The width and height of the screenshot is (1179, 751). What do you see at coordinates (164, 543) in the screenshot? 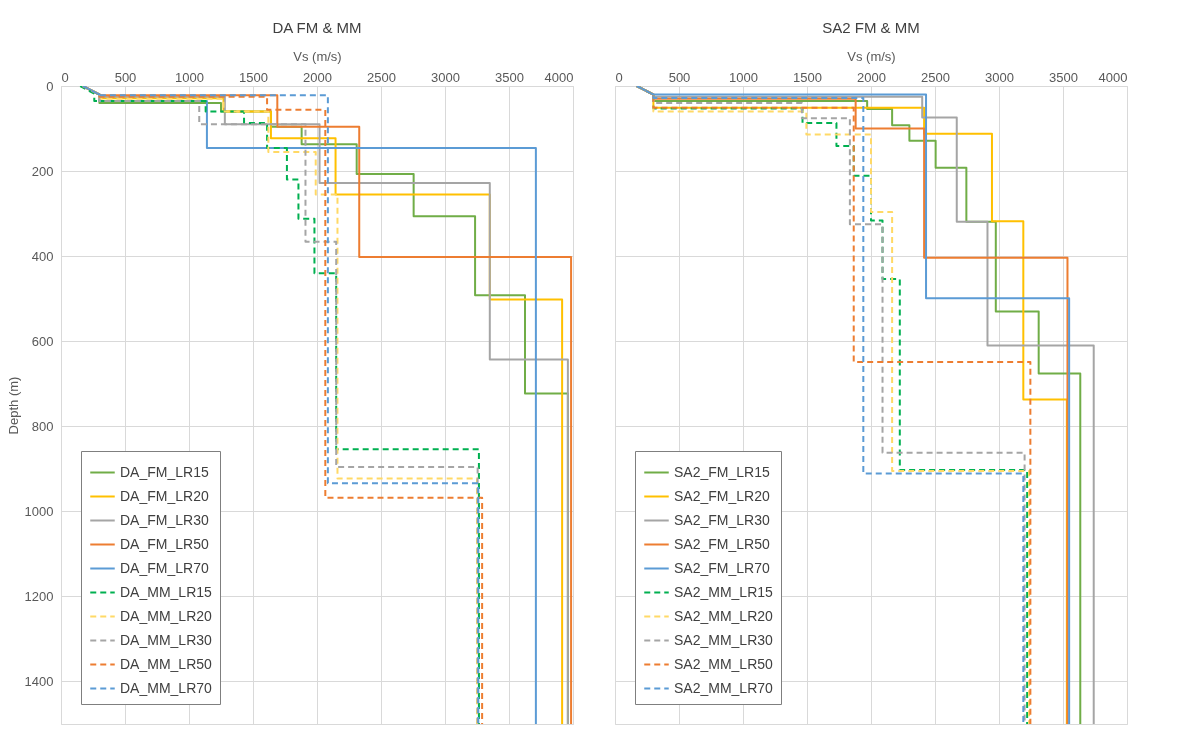
I see `legend-label: DA_FM_LR50` at bounding box center [164, 543].